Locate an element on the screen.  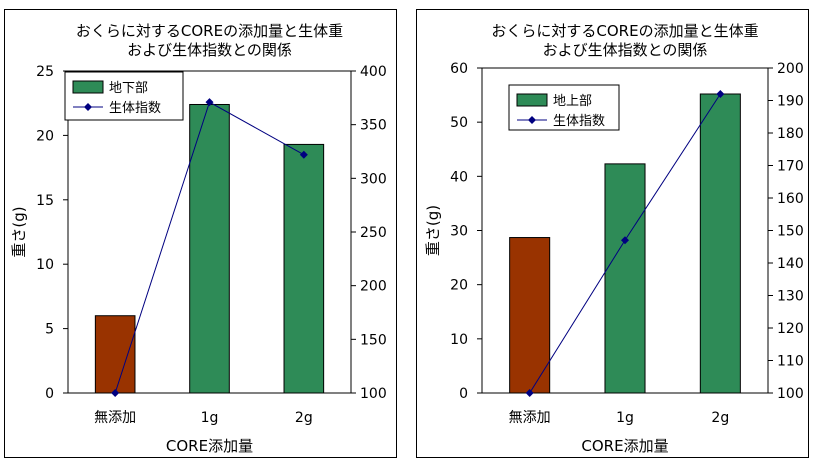
y2-tick-label: 140 is located at coordinates (790, 264).